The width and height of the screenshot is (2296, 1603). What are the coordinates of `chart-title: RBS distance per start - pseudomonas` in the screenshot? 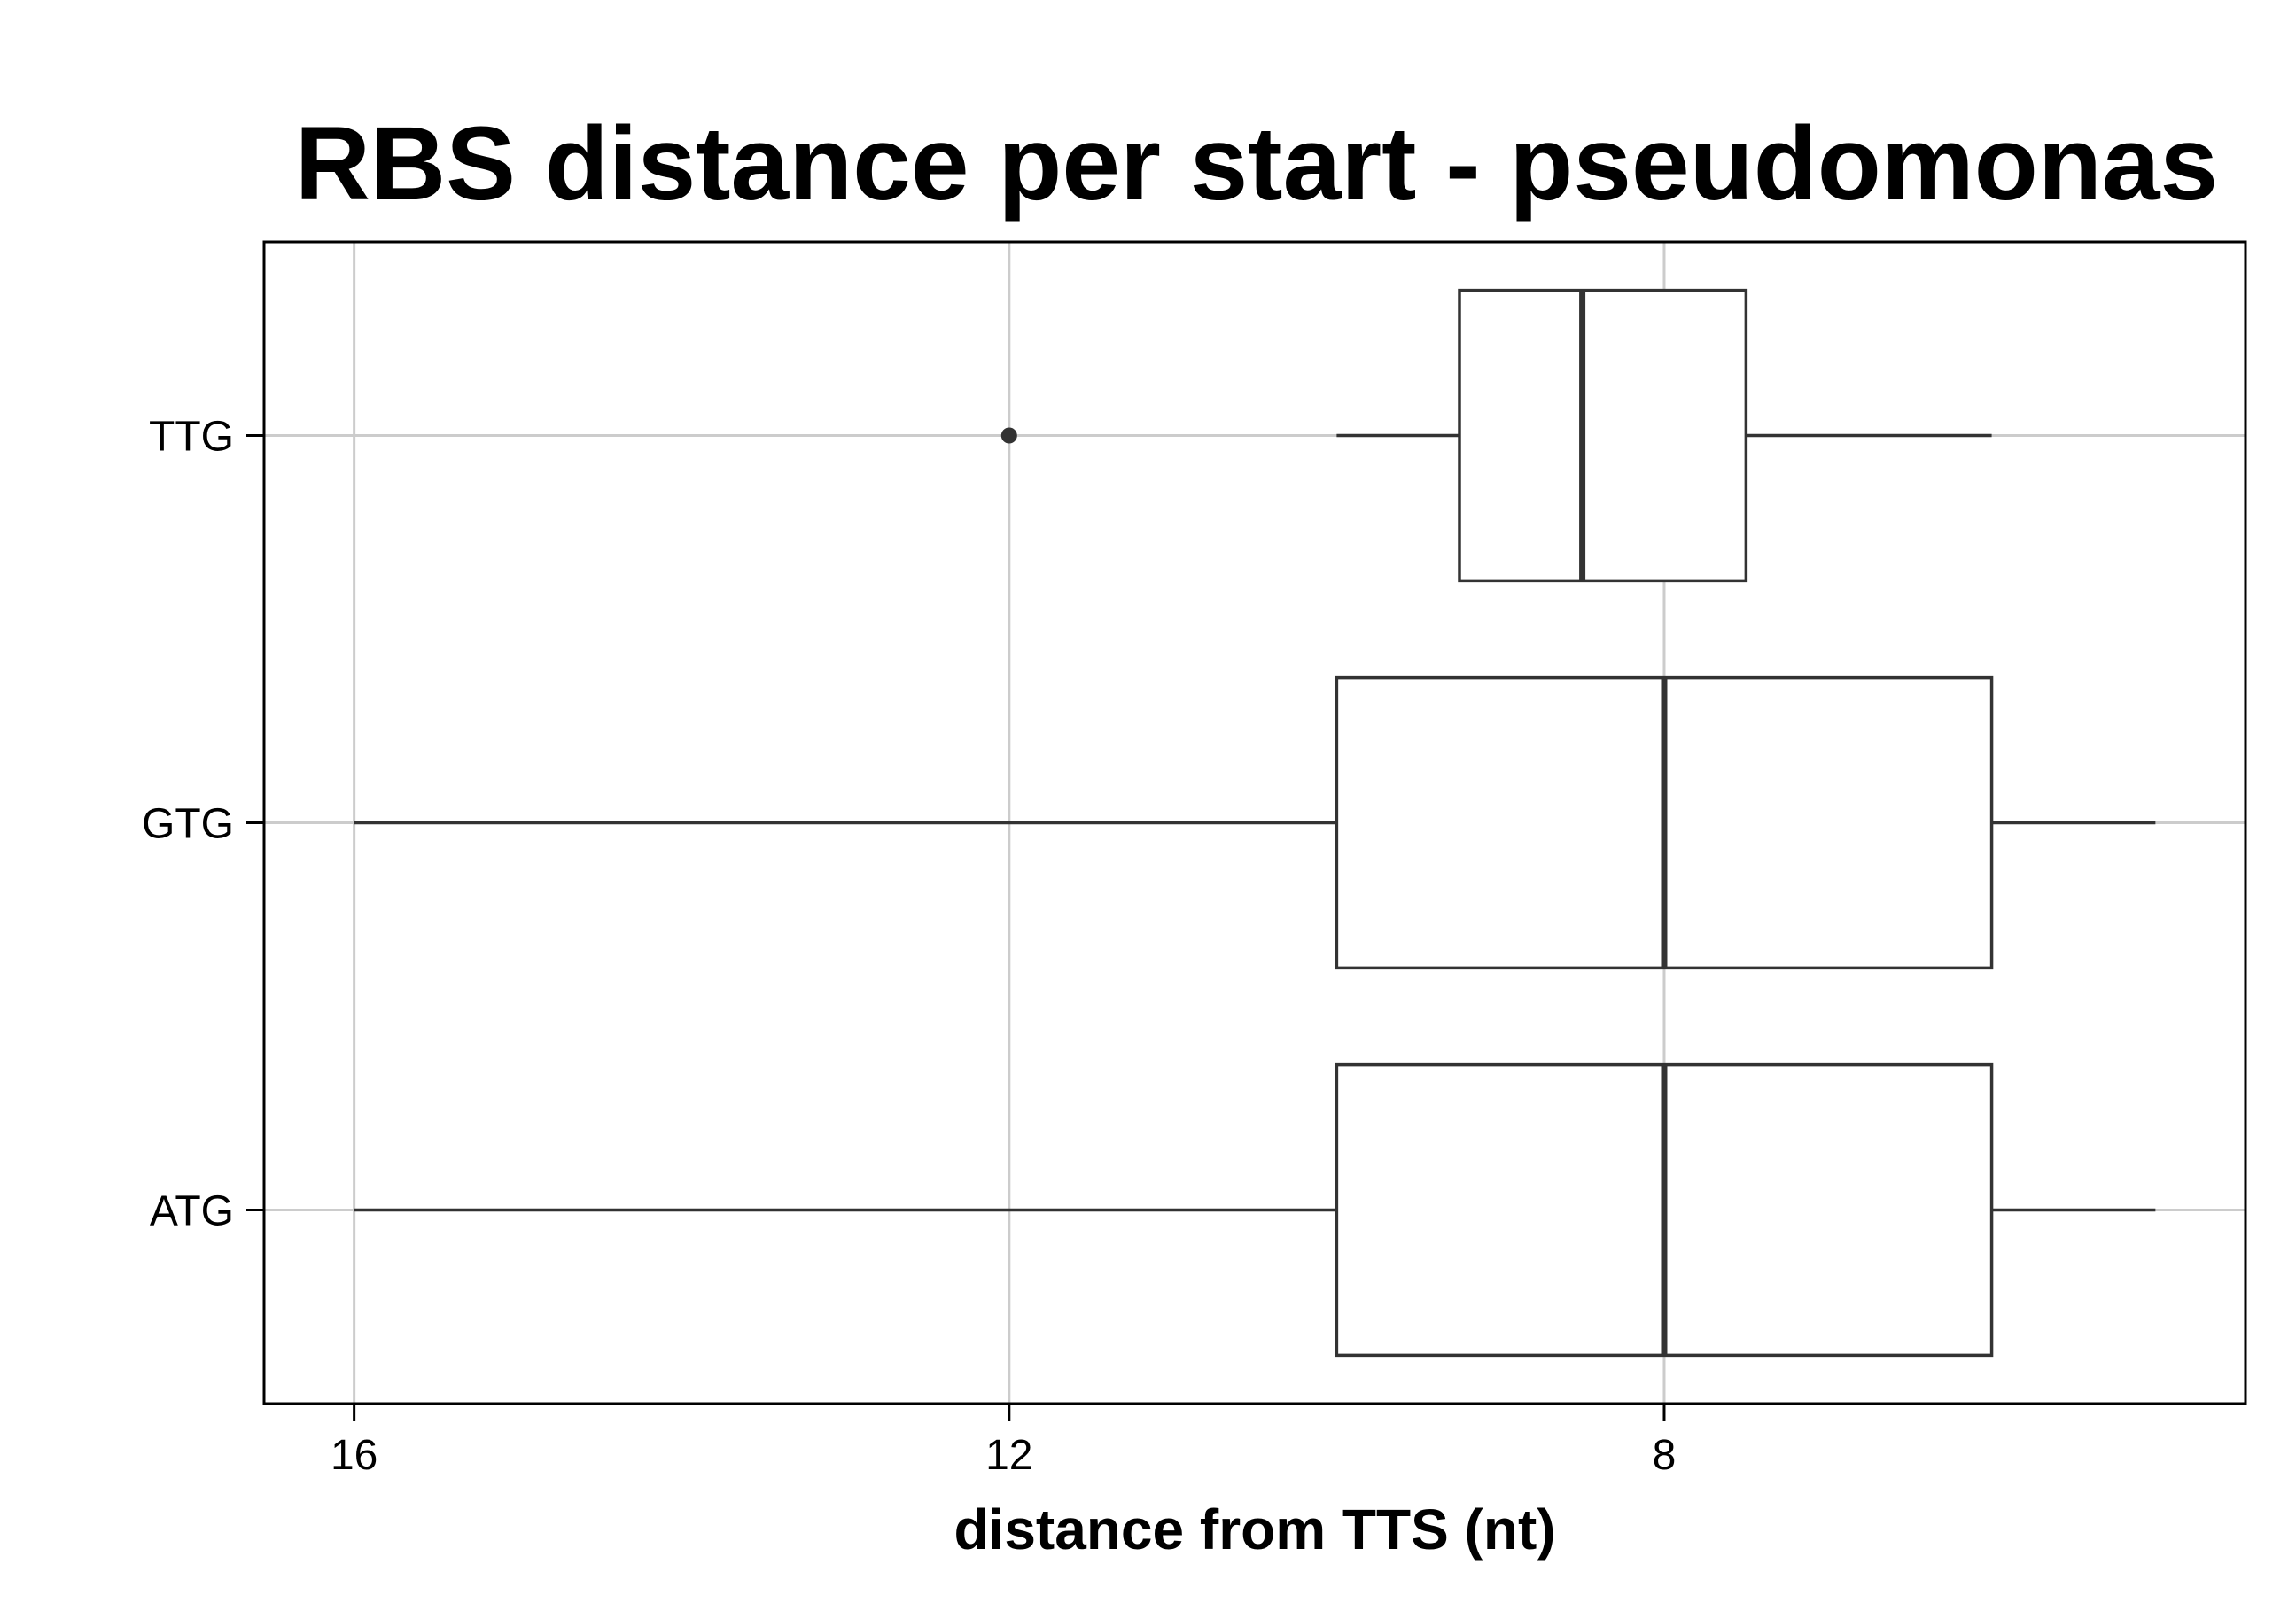 It's located at (1256, 163).